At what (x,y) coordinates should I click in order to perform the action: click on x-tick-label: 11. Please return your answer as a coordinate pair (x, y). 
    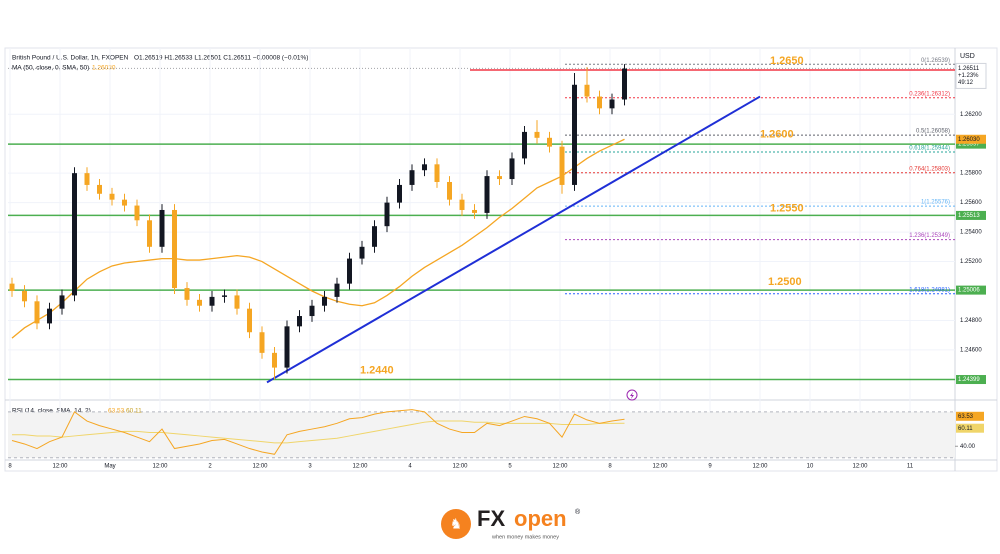
    Looking at the image, I should click on (910, 467).